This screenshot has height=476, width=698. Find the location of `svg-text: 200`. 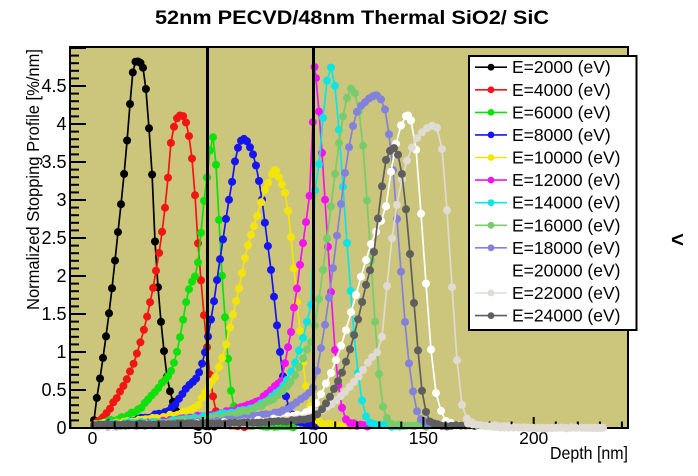

svg-text: 200 is located at coordinates (533, 438).